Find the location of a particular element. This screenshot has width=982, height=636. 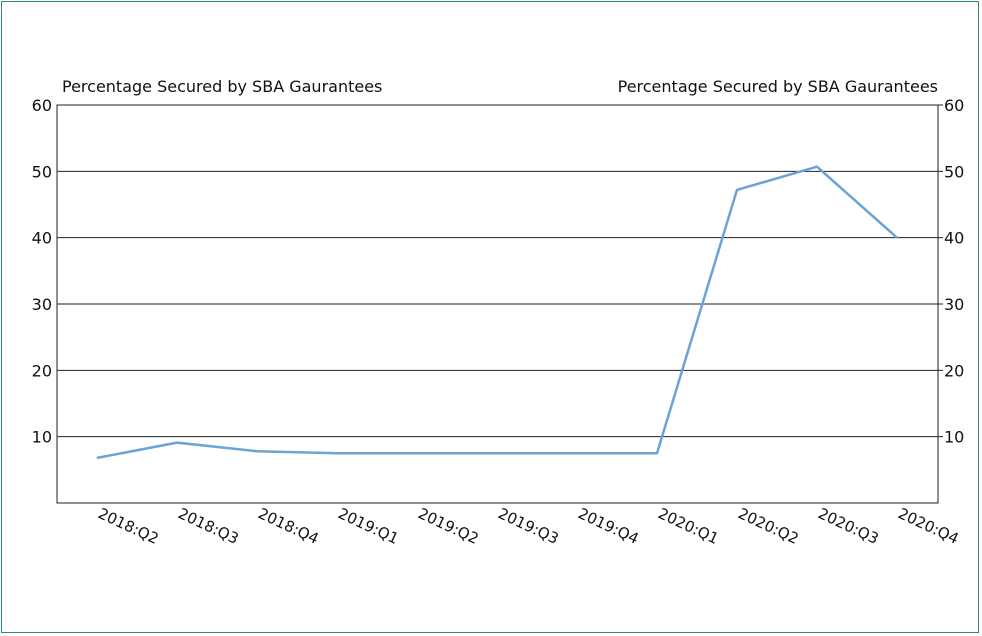

y-tick-right-label: 20 is located at coordinates (954, 370).